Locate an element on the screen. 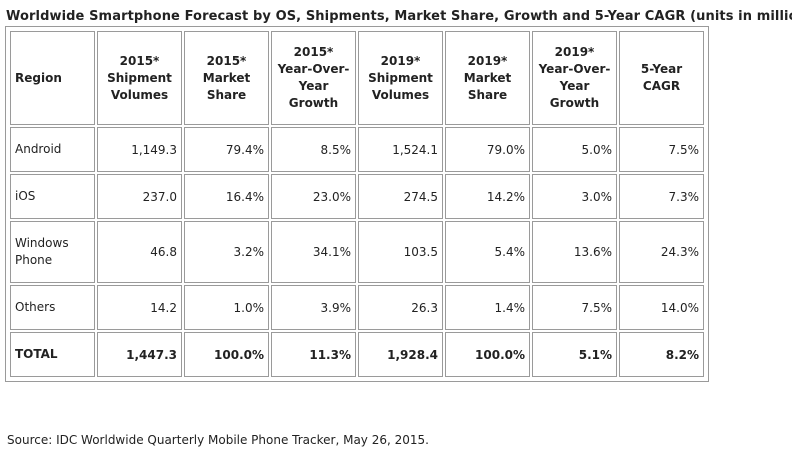 The image size is (792, 459). cell-2015-growth: 3.9% is located at coordinates (313, 307).